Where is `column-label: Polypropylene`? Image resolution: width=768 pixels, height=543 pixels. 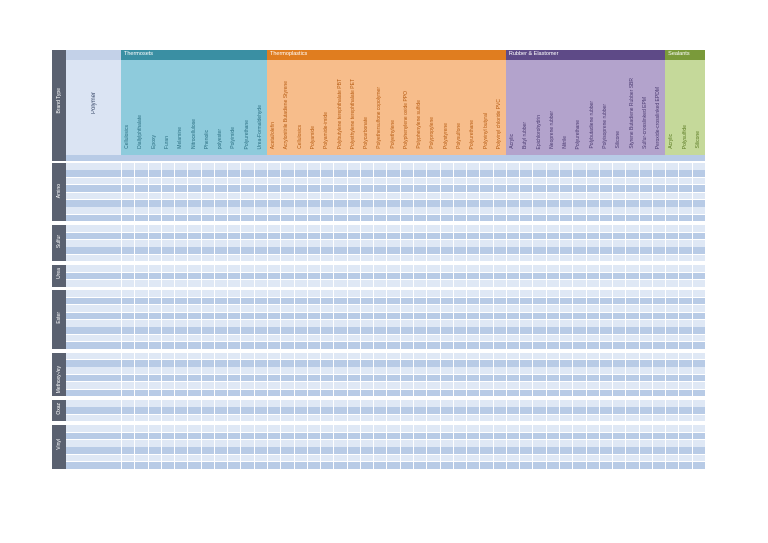
column-label: Polypropylene is located at coordinates (432, 133).